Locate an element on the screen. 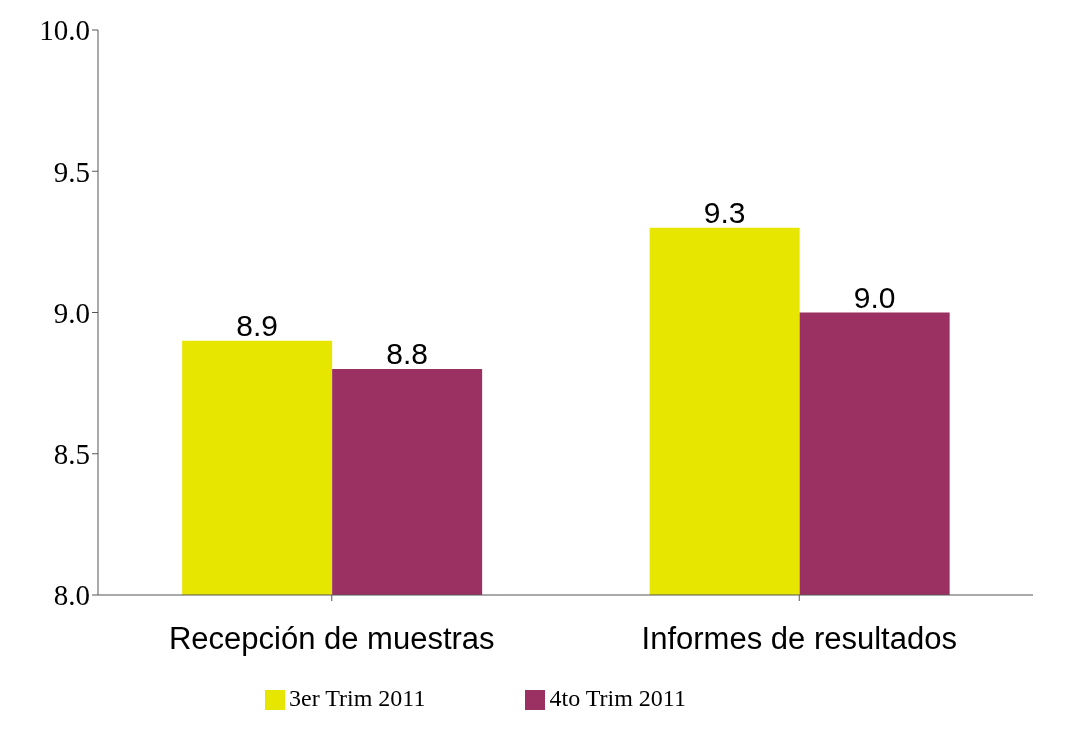 The image size is (1081, 730). legend-label: 3er Trim 2011 is located at coordinates (357, 698).